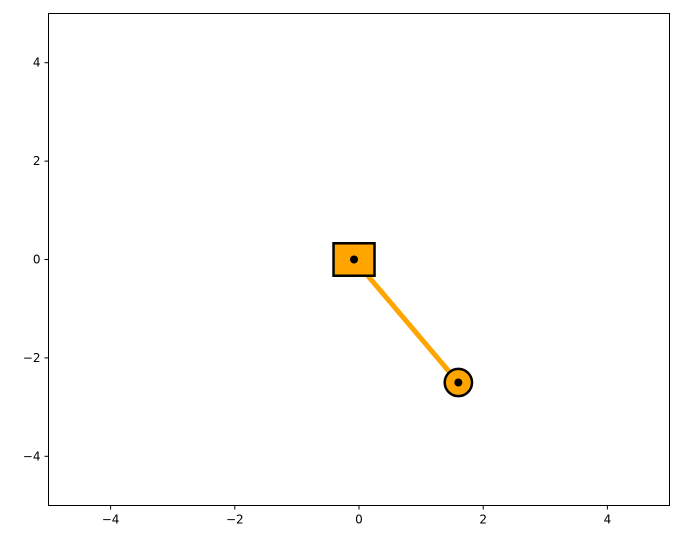 The image size is (685, 533). I want to click on x-tick-label: 0, so click(359, 520).